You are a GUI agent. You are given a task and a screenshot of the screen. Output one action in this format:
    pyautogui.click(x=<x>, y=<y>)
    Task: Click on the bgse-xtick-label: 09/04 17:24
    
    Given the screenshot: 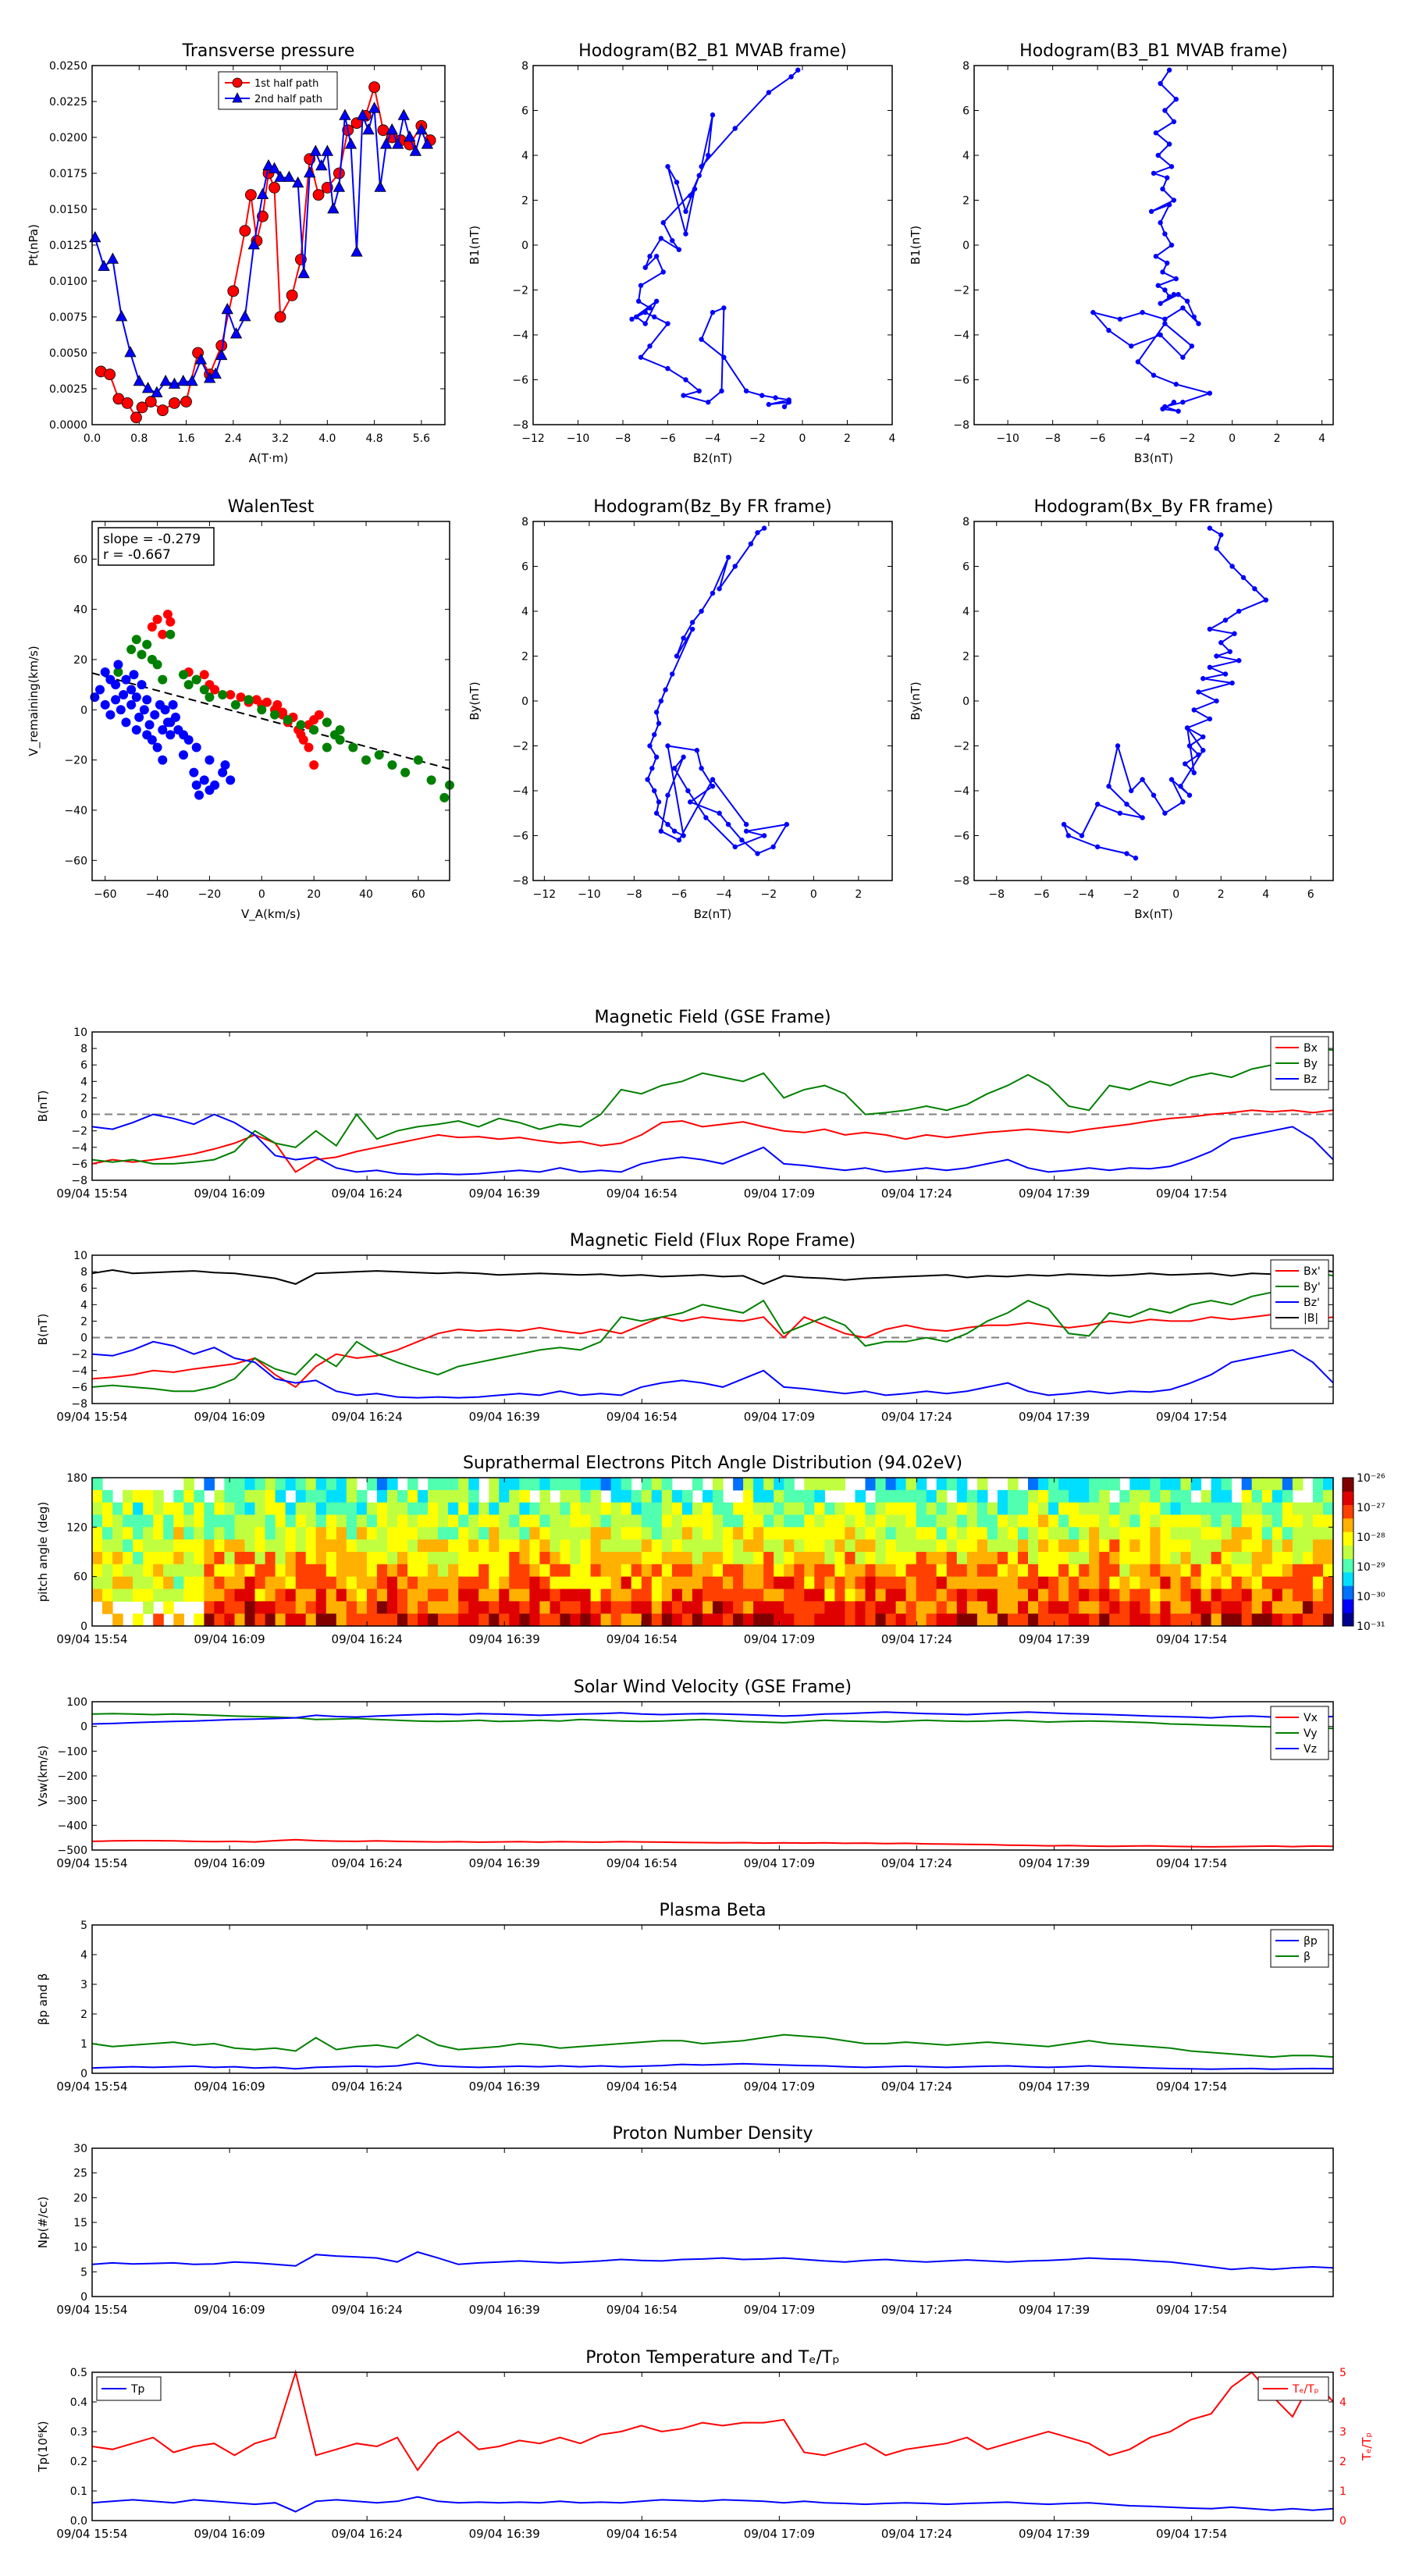 What is the action you would take?
    pyautogui.click(x=916, y=1194)
    